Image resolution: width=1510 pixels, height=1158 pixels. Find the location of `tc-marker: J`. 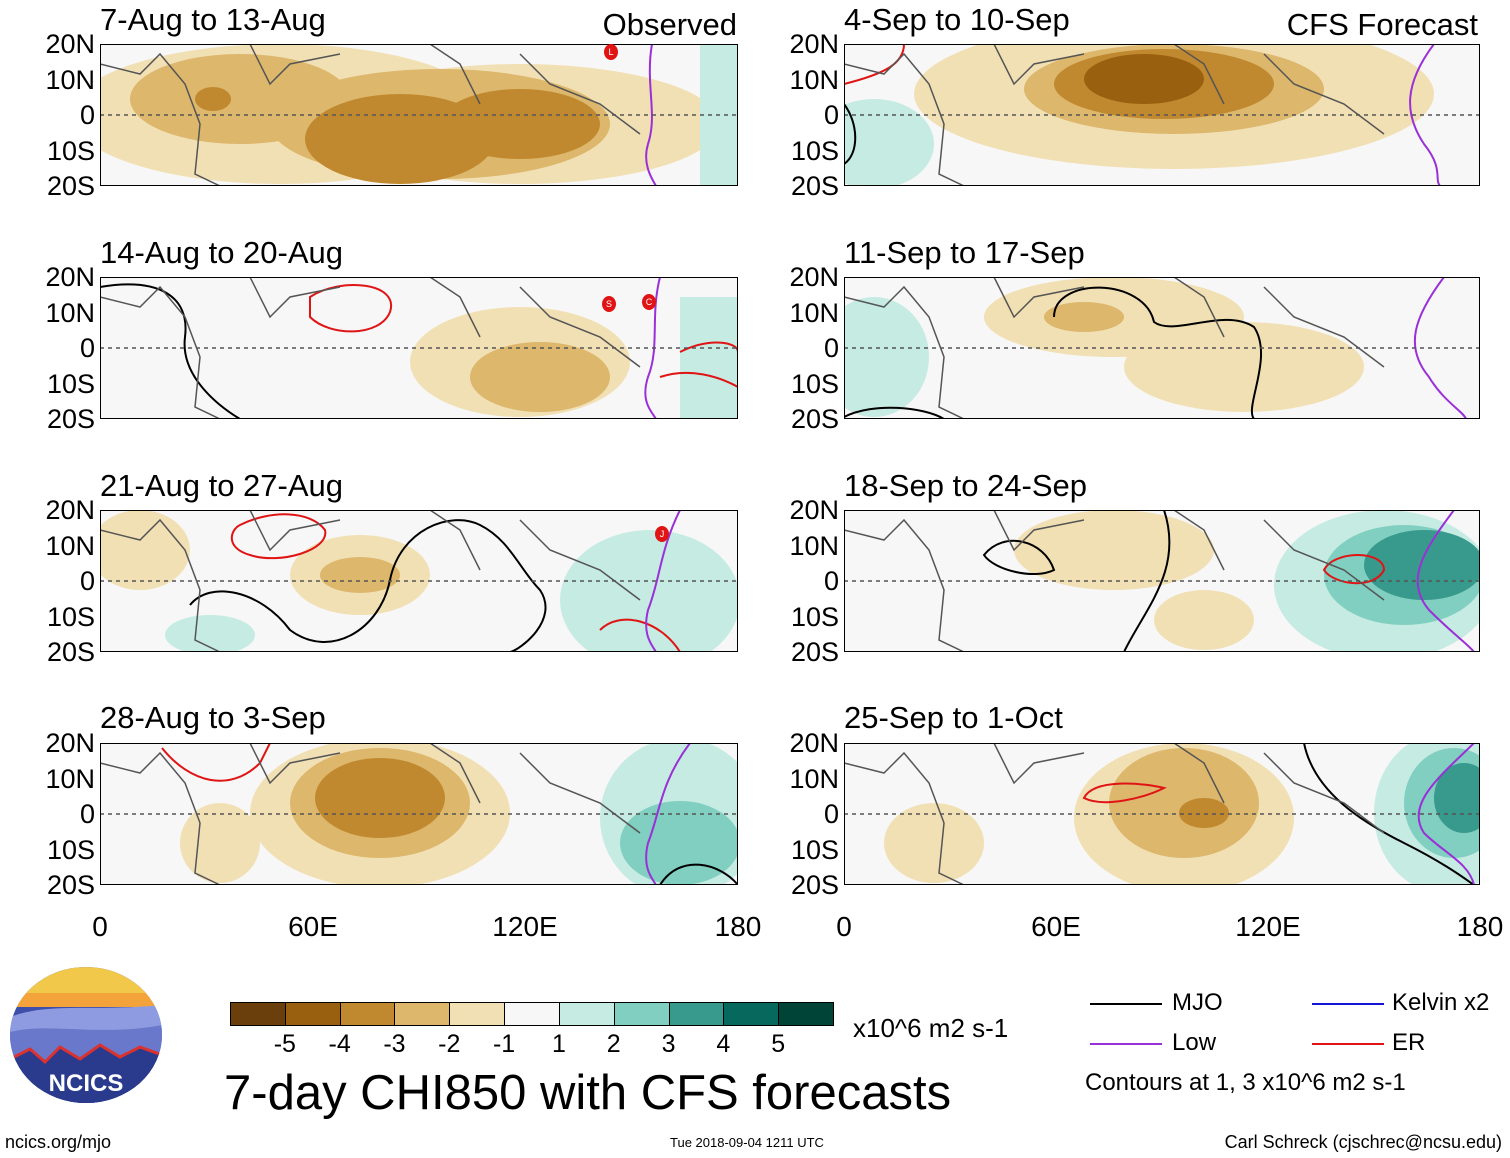

tc-marker: J is located at coordinates (662, 534).